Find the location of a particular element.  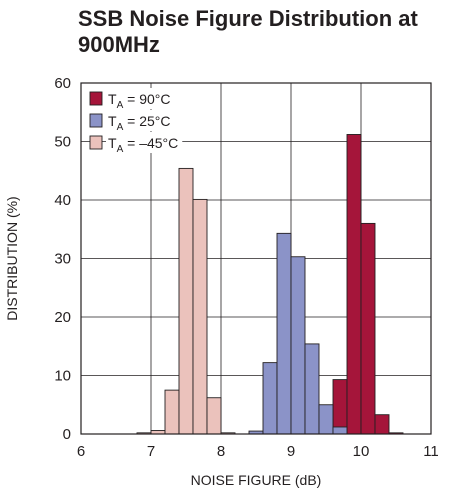

x-tick-label: 8 is located at coordinates (221, 451).